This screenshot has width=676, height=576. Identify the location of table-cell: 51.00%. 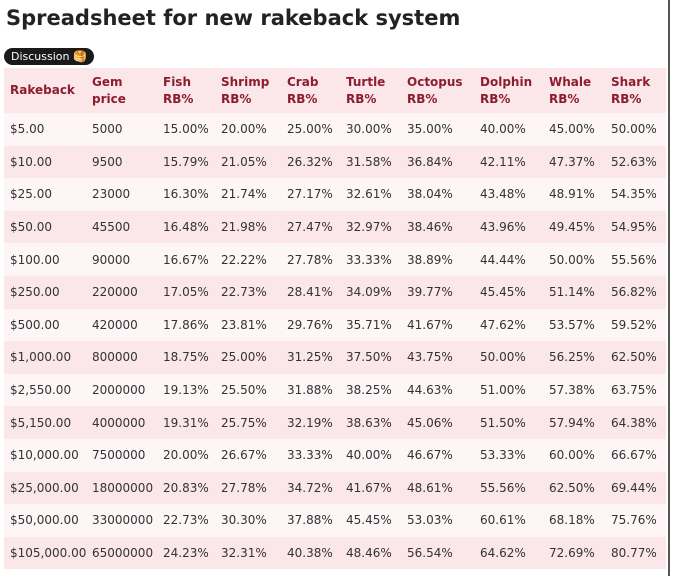
(508, 390).